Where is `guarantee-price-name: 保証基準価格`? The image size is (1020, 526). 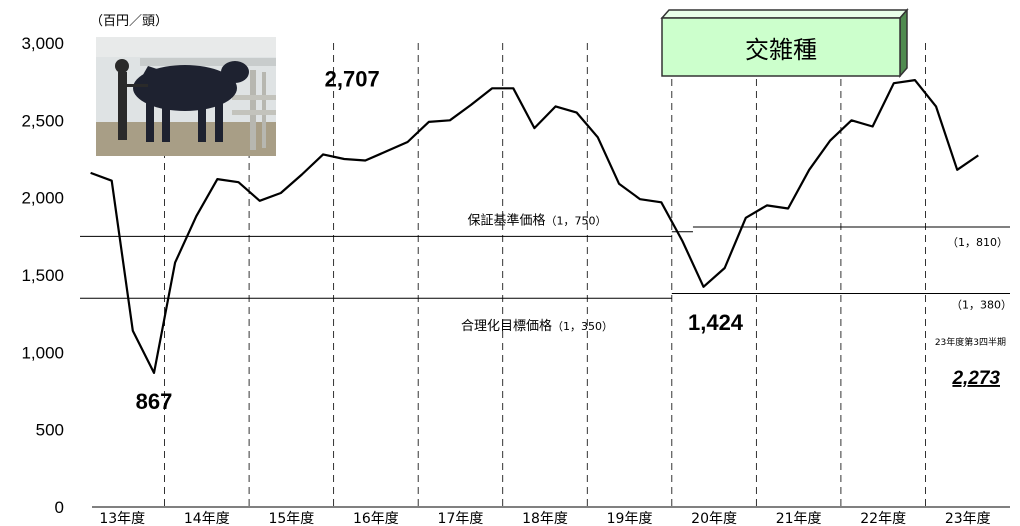 guarantee-price-name: 保証基準価格 is located at coordinates (506, 220).